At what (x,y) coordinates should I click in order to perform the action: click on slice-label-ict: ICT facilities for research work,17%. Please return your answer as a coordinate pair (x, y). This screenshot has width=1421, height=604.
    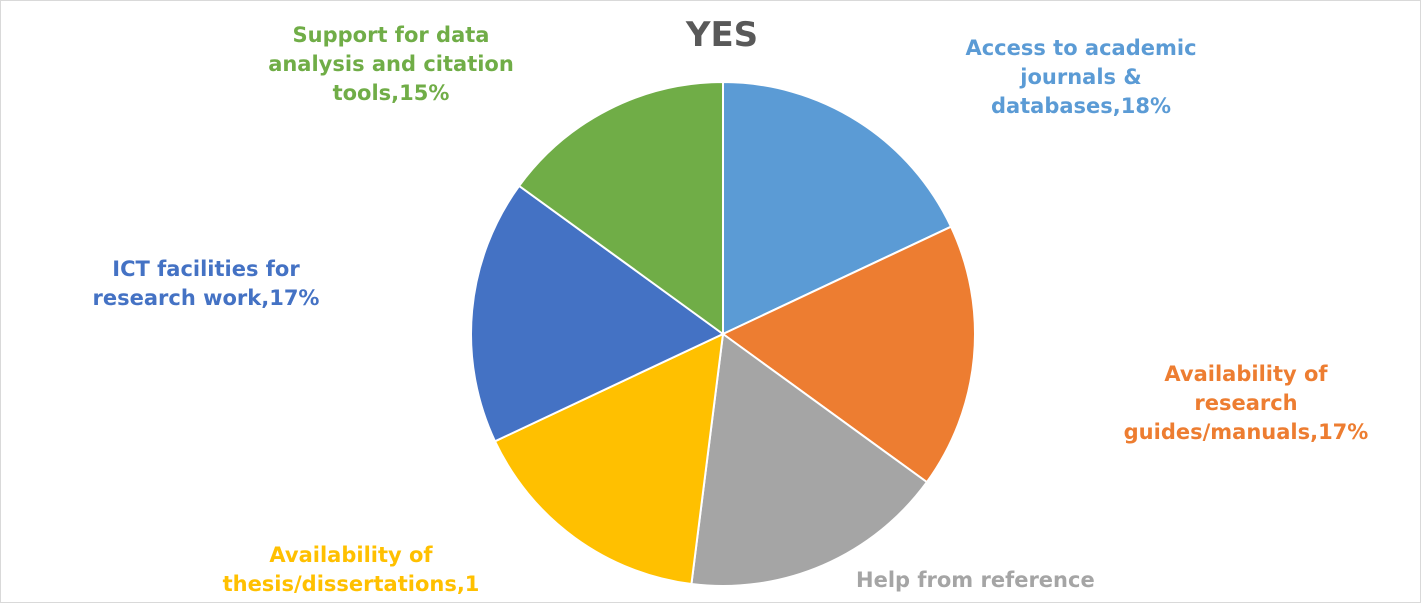
    Looking at the image, I should click on (206, 283).